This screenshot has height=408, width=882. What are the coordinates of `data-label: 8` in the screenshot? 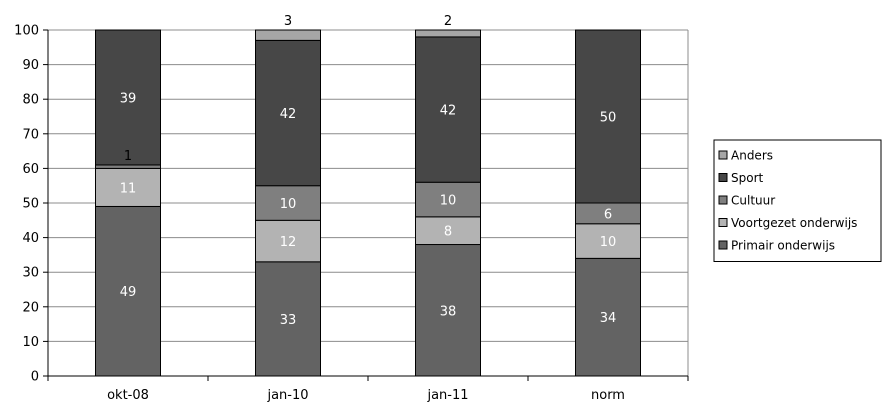 It's located at (448, 232).